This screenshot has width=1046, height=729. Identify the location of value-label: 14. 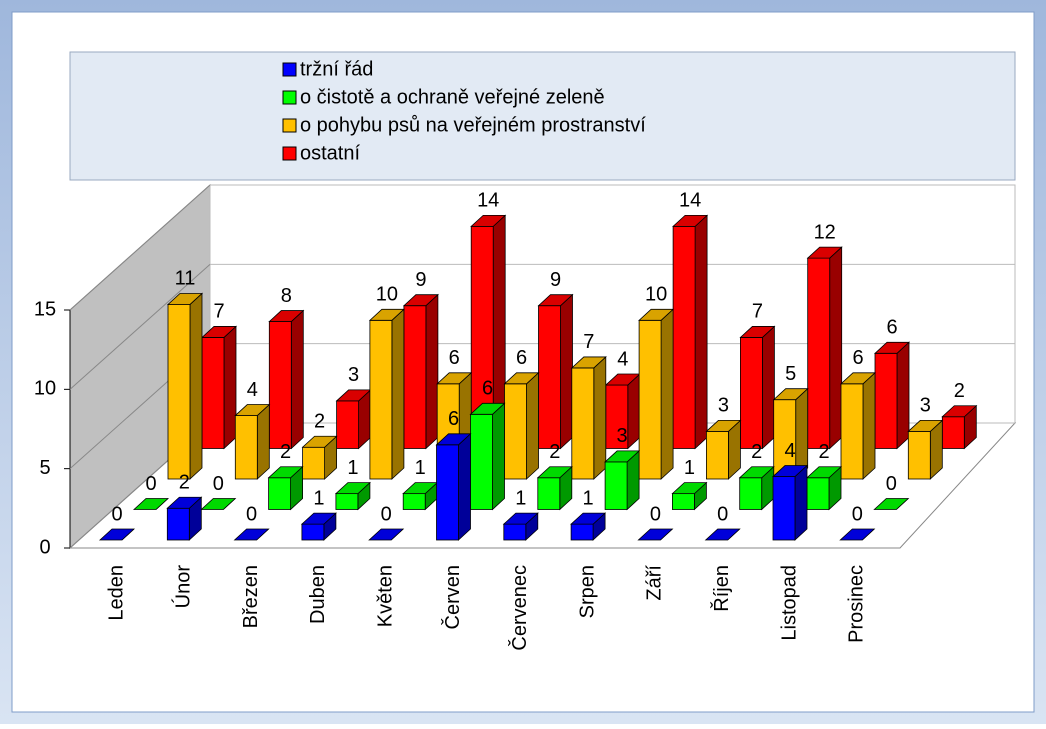
(690, 201).